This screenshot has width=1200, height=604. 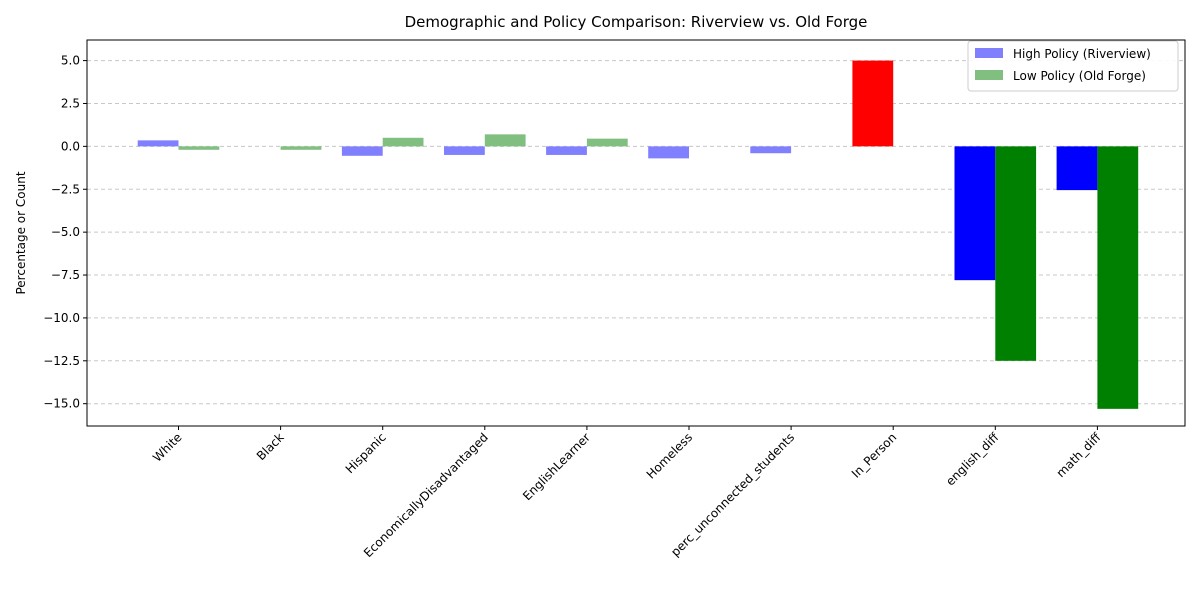 I want to click on bar-old-forge-Hispanic, so click(x=403, y=142).